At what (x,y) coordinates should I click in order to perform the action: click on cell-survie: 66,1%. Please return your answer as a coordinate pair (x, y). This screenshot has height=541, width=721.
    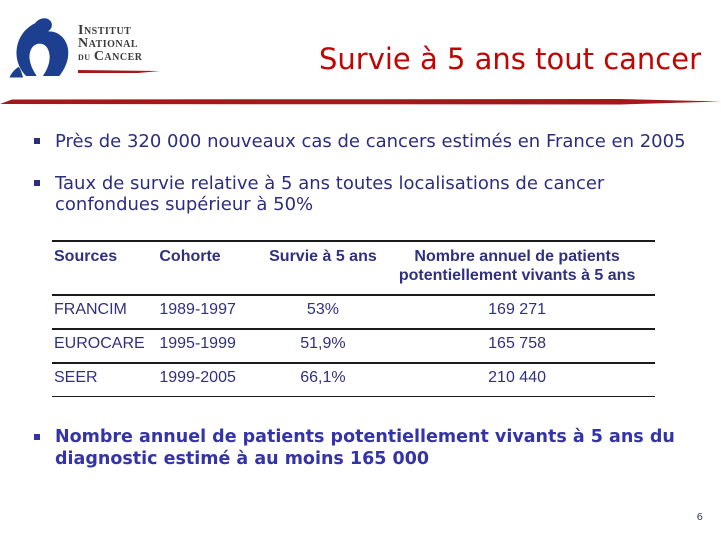
    Looking at the image, I should click on (323, 377).